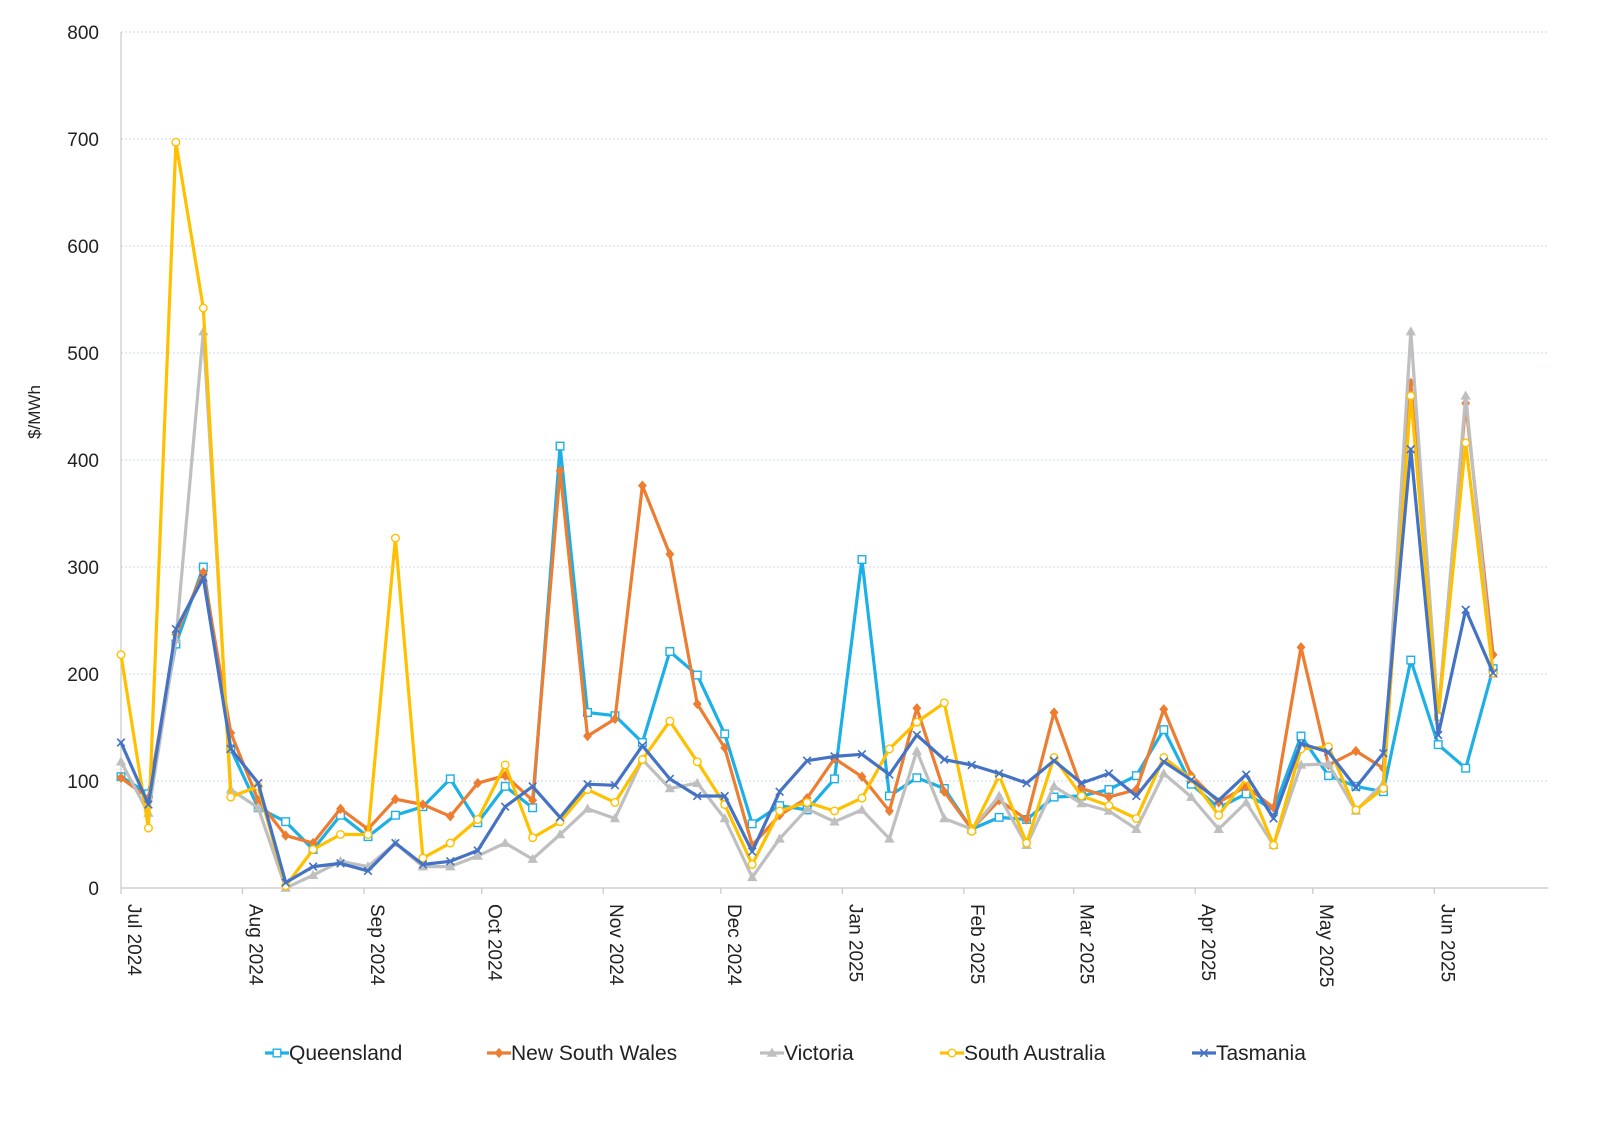  I want to click on legend-label: Queensland, so click(345, 1053).